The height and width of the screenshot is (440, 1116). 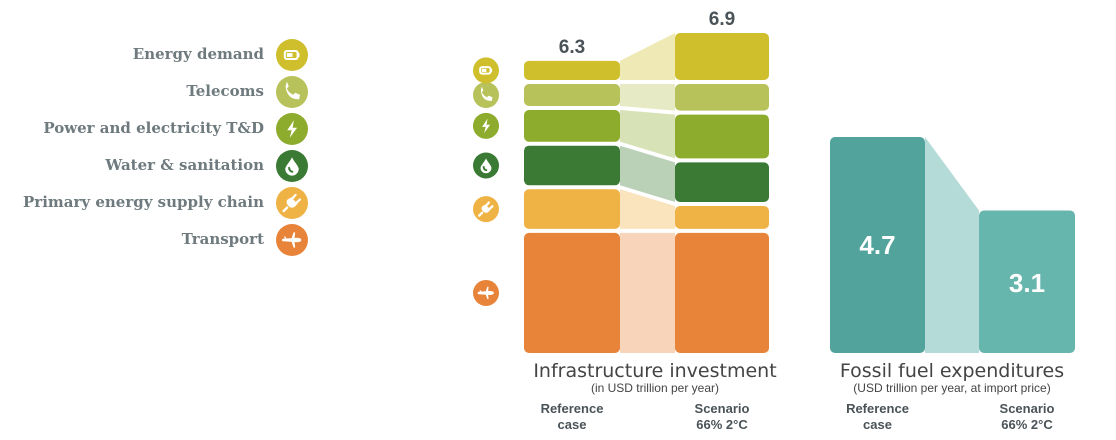 I want to click on legend-label: Power and electricity T&D, so click(x=153, y=128).